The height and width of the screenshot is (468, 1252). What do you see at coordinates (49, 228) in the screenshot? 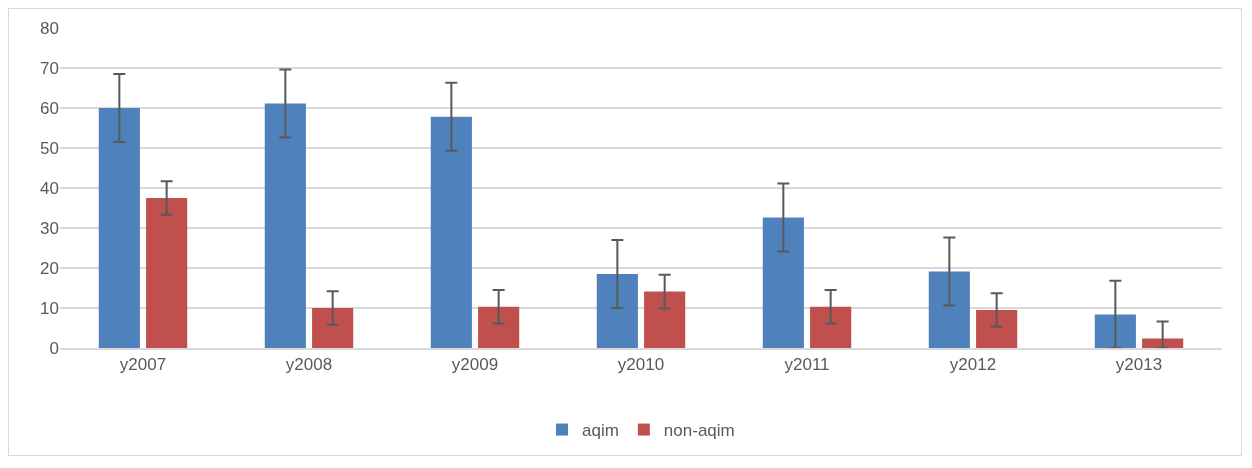
I see `y-tick-label: 30` at bounding box center [49, 228].